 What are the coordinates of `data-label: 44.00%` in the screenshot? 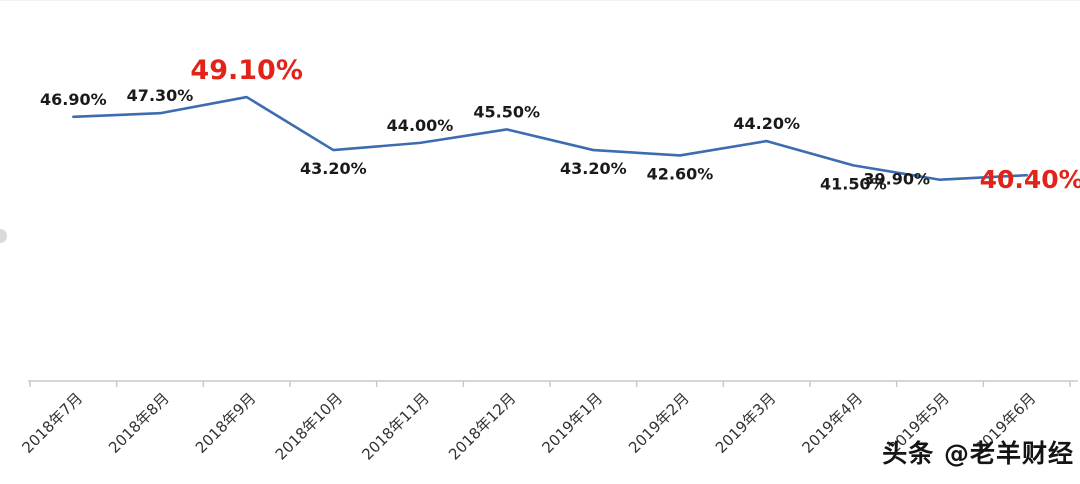 It's located at (420, 125).